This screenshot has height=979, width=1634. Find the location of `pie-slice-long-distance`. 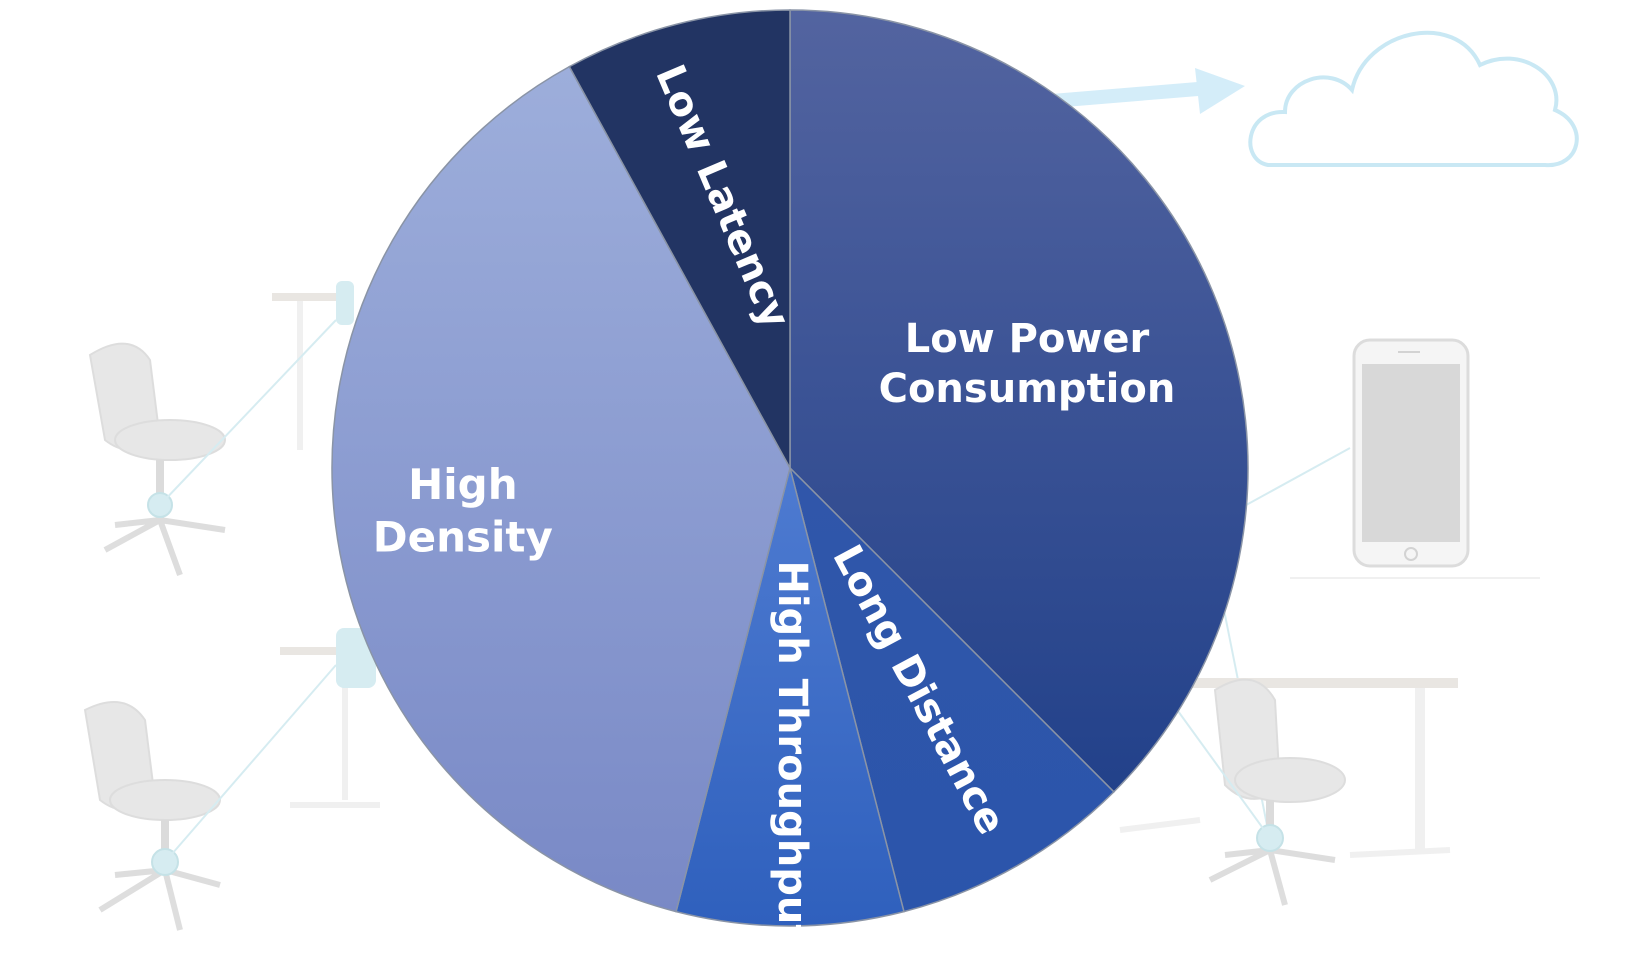

pie-slice-long-distance is located at coordinates (951, 689).